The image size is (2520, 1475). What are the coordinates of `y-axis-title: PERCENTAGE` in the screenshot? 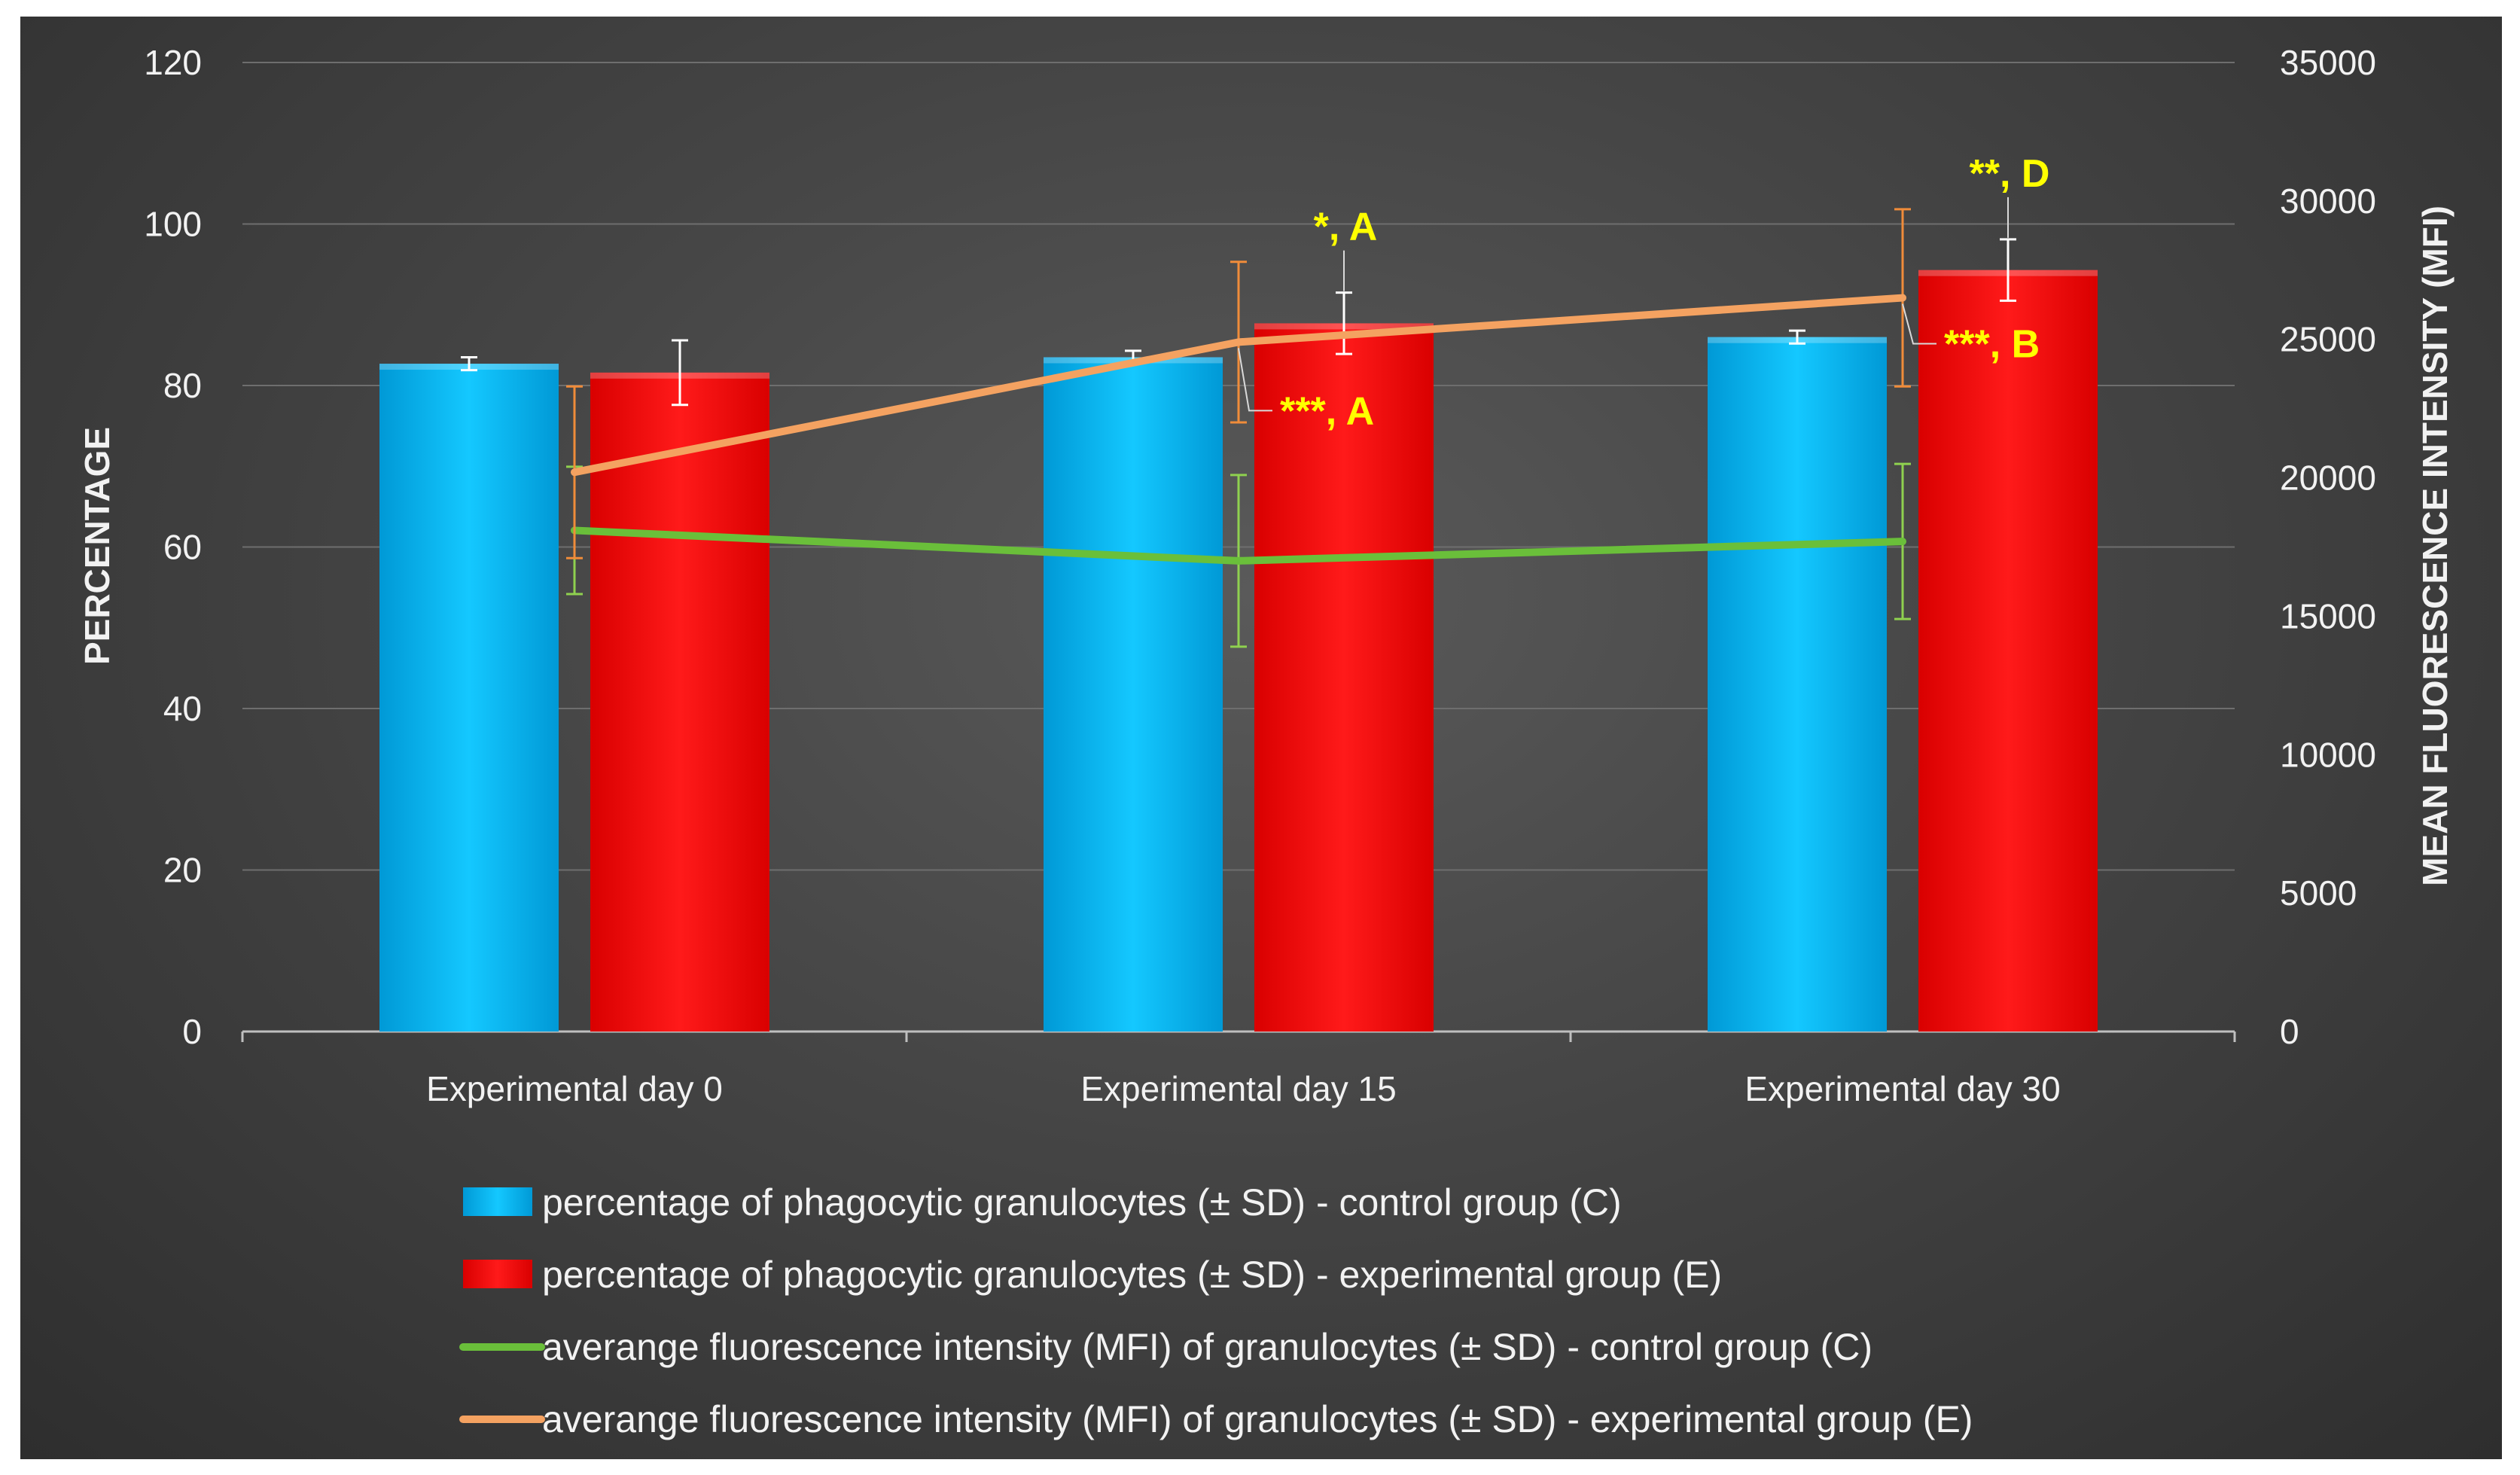 It's located at (97, 546).